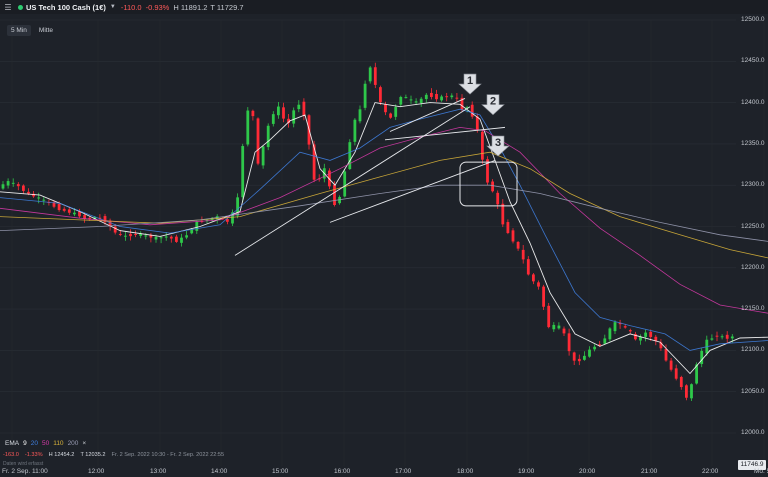 This screenshot has width=768, height=477. Describe the element at coordinates (45, 30) in the screenshot. I see `timeframe-mitte-button: Mitte` at that location.